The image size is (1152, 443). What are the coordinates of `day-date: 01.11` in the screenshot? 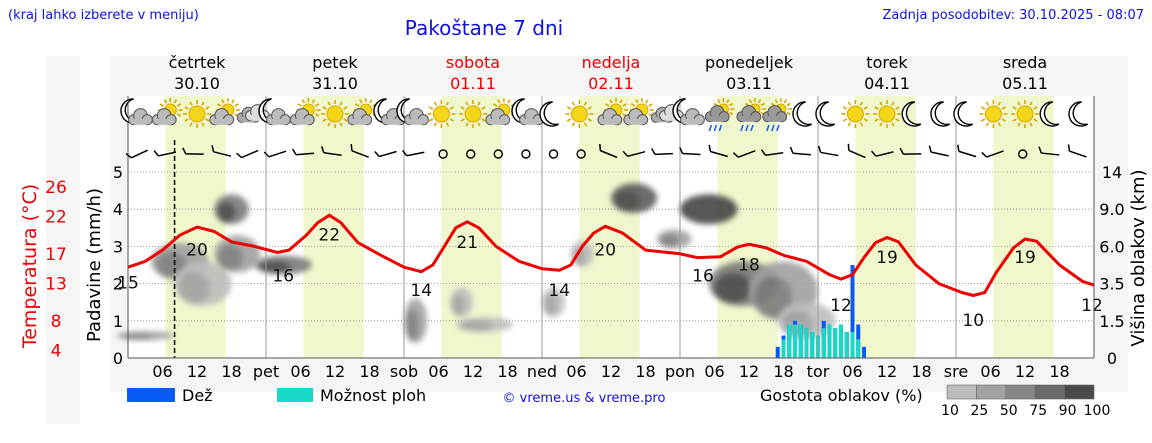 It's located at (473, 83).